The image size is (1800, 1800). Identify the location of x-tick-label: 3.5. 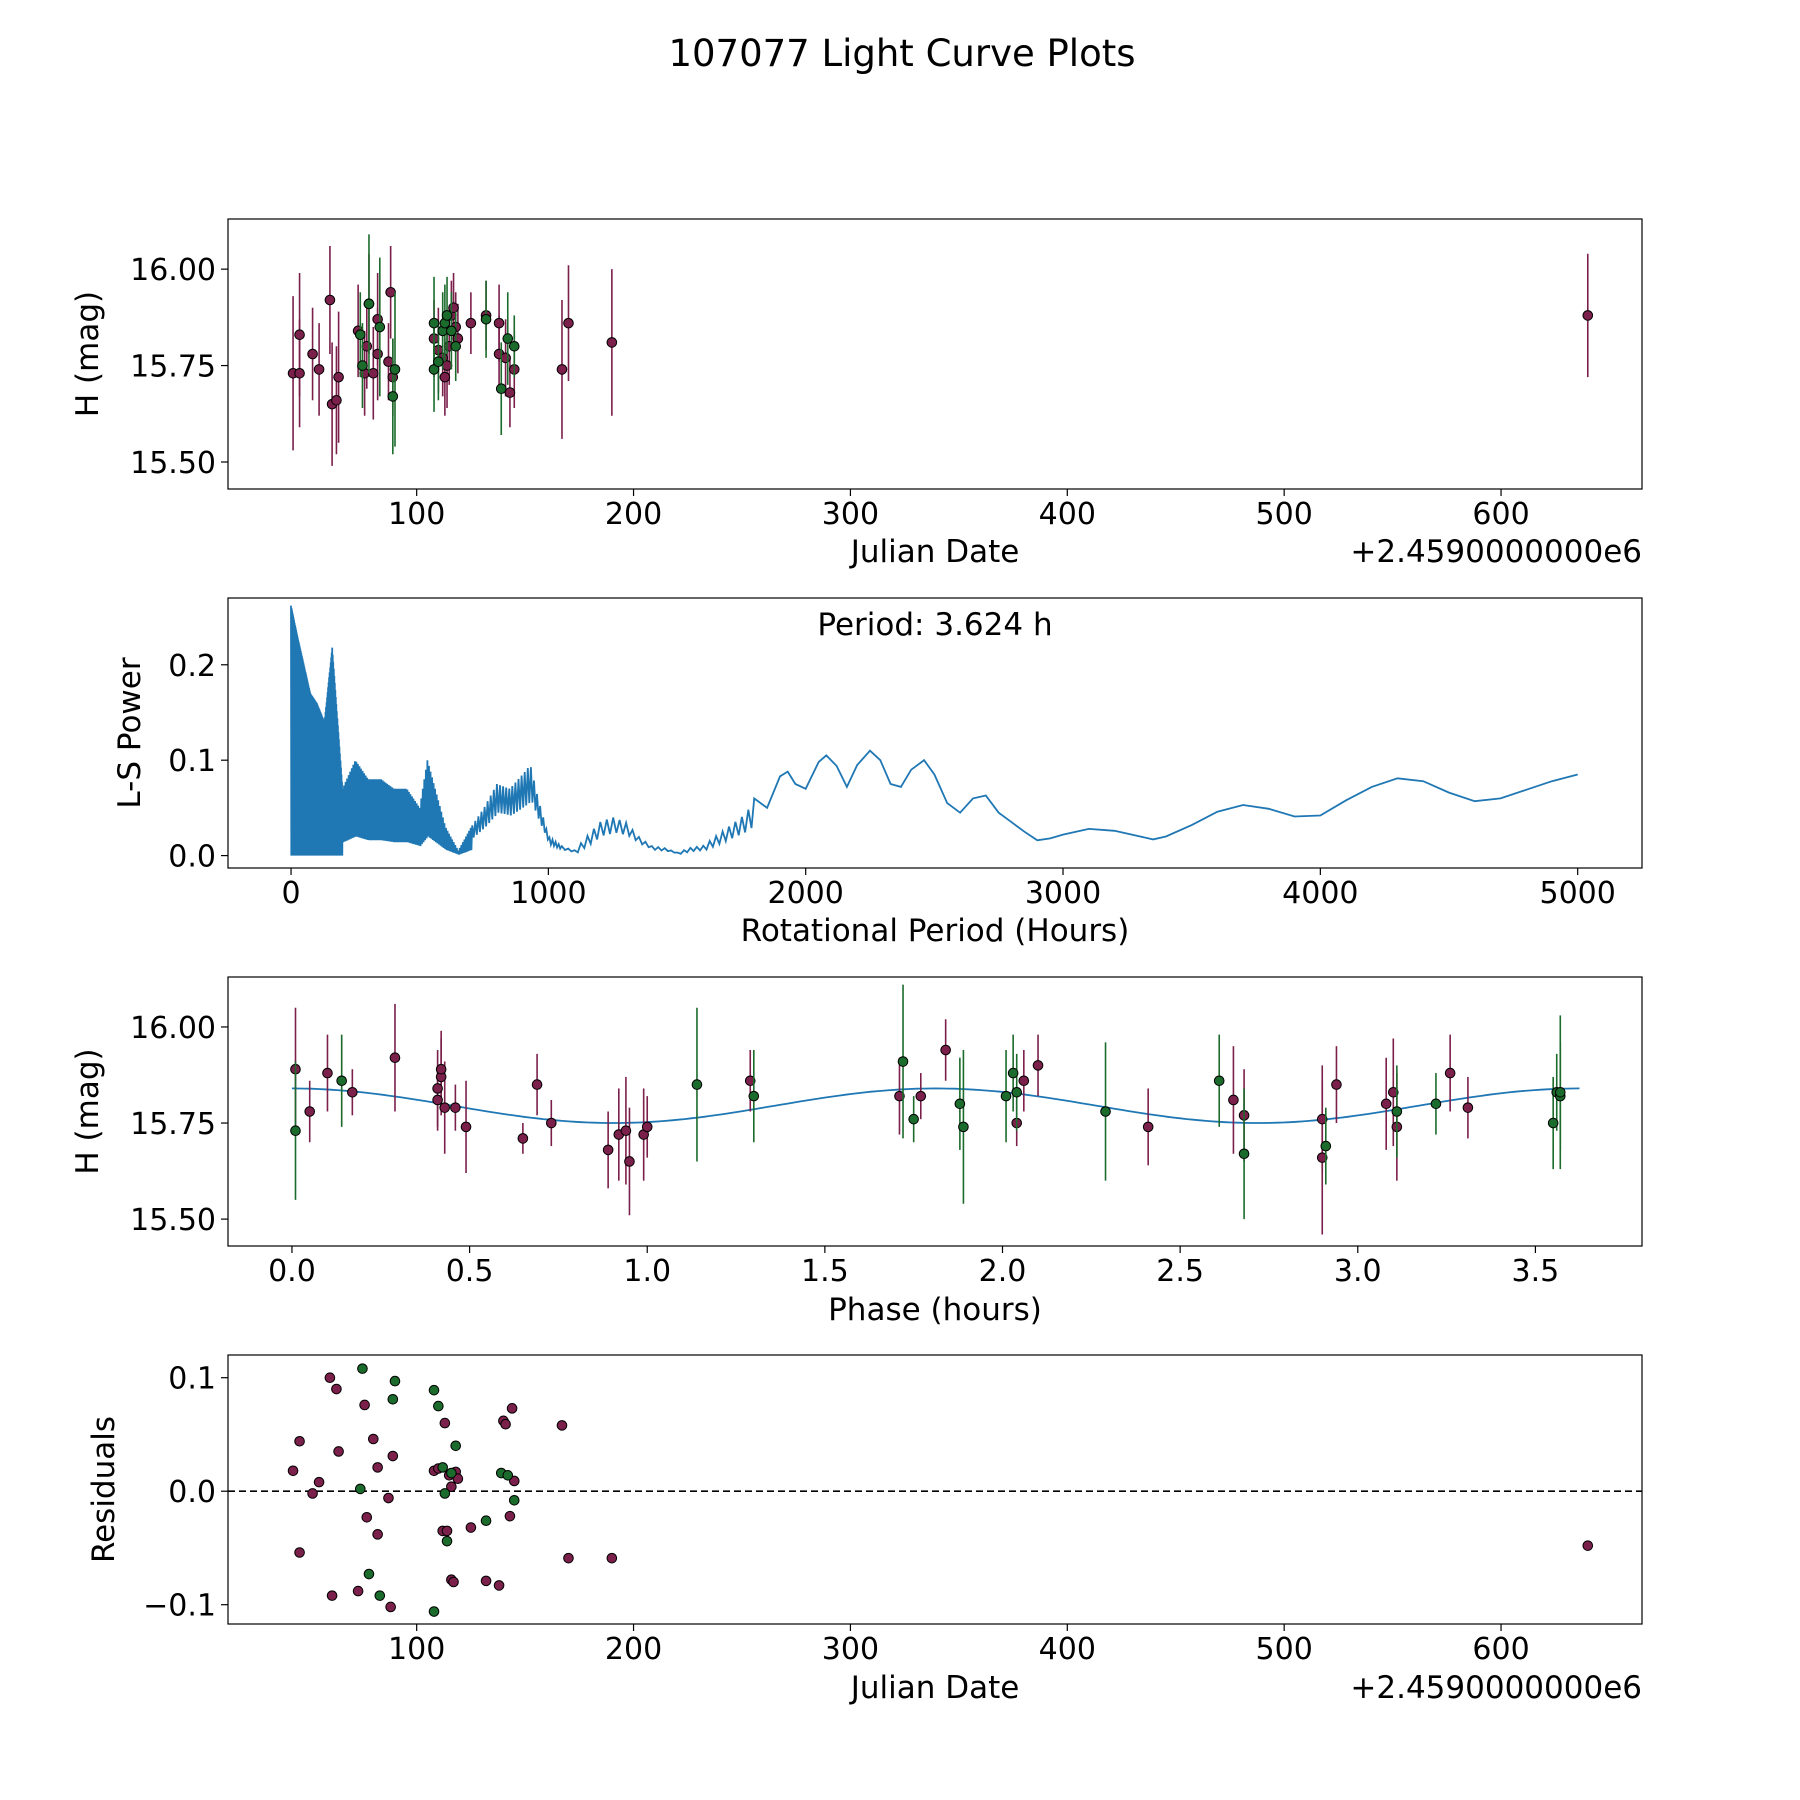
(1536, 1271).